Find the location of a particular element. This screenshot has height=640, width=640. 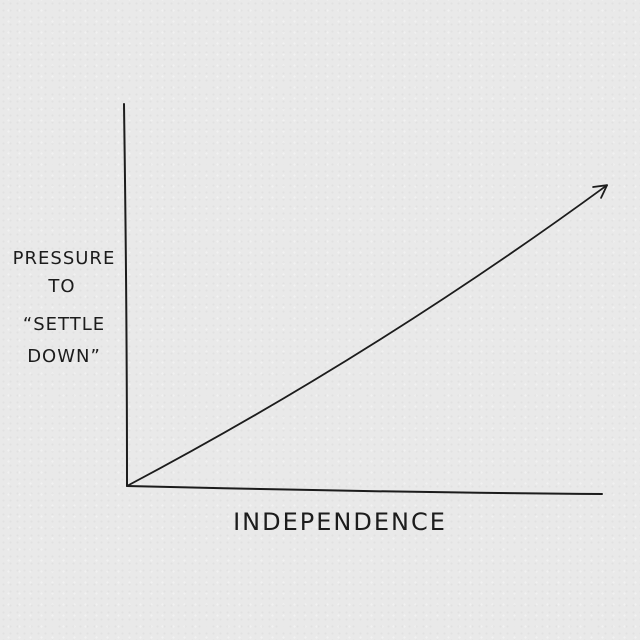

x-axis-line is located at coordinates (364, 490).